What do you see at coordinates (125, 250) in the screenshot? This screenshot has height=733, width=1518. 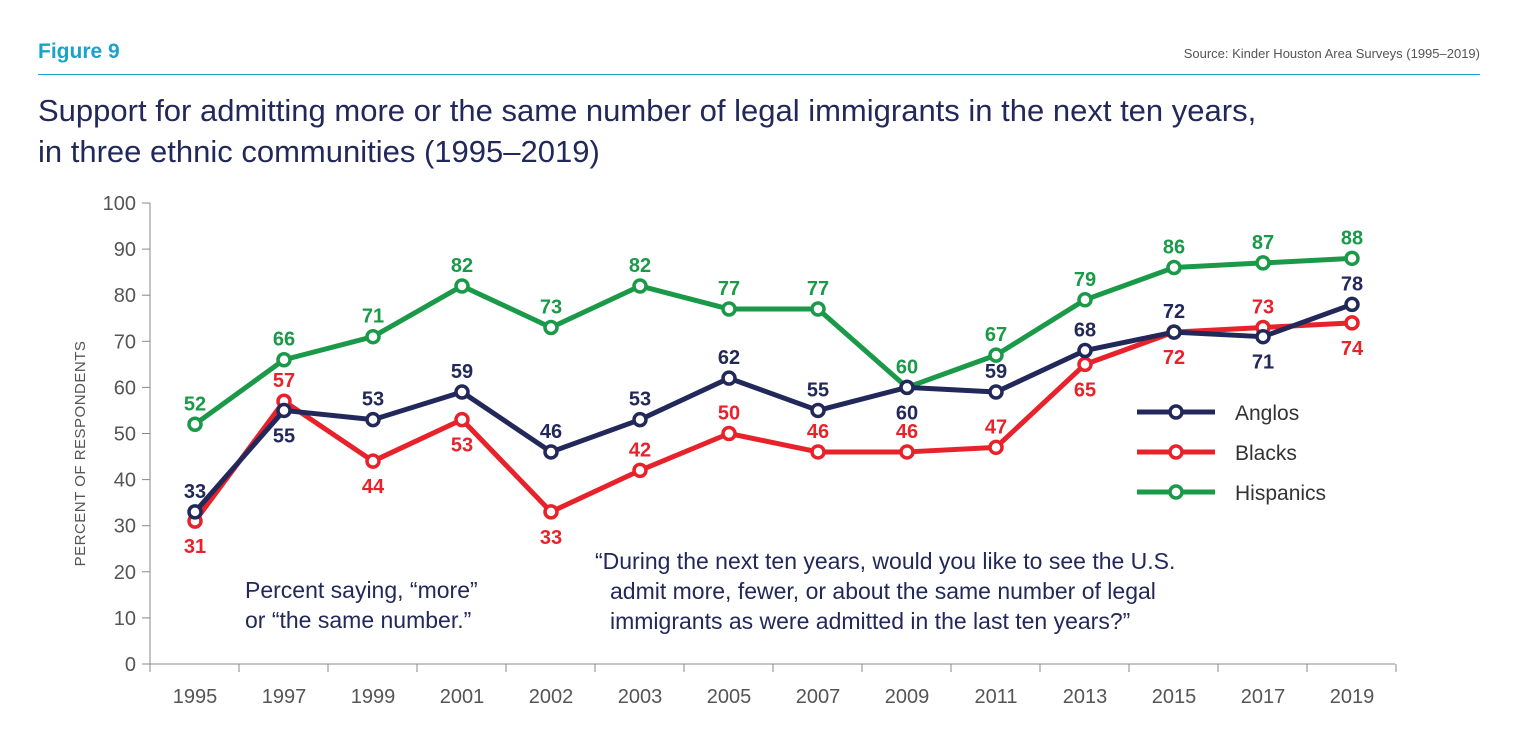 I see `y-tick-label: 90` at bounding box center [125, 250].